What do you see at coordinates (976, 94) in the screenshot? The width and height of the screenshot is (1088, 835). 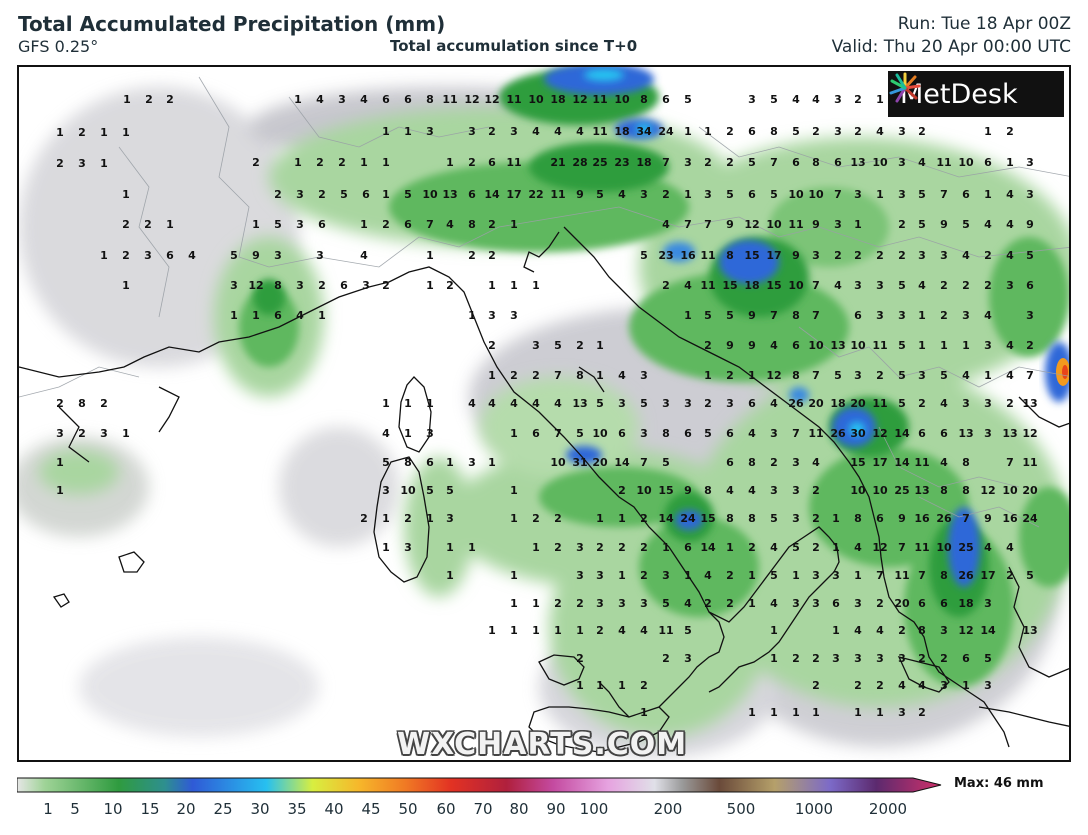 I see `metdesk-logo: MetDesk` at bounding box center [976, 94].